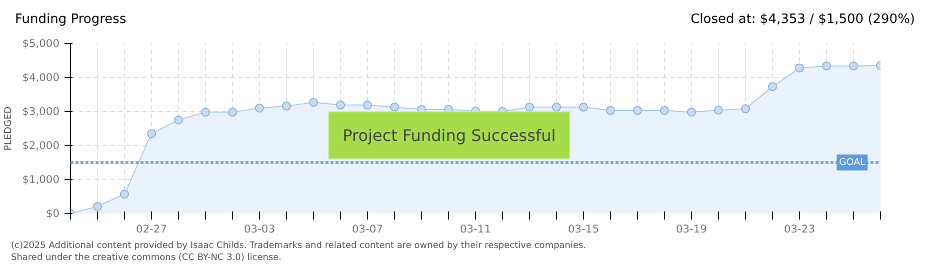  What do you see at coordinates (146, 258) in the screenshot?
I see `text: Shared under the creative commons (CC BY-NC 3.0) license.` at bounding box center [146, 258].